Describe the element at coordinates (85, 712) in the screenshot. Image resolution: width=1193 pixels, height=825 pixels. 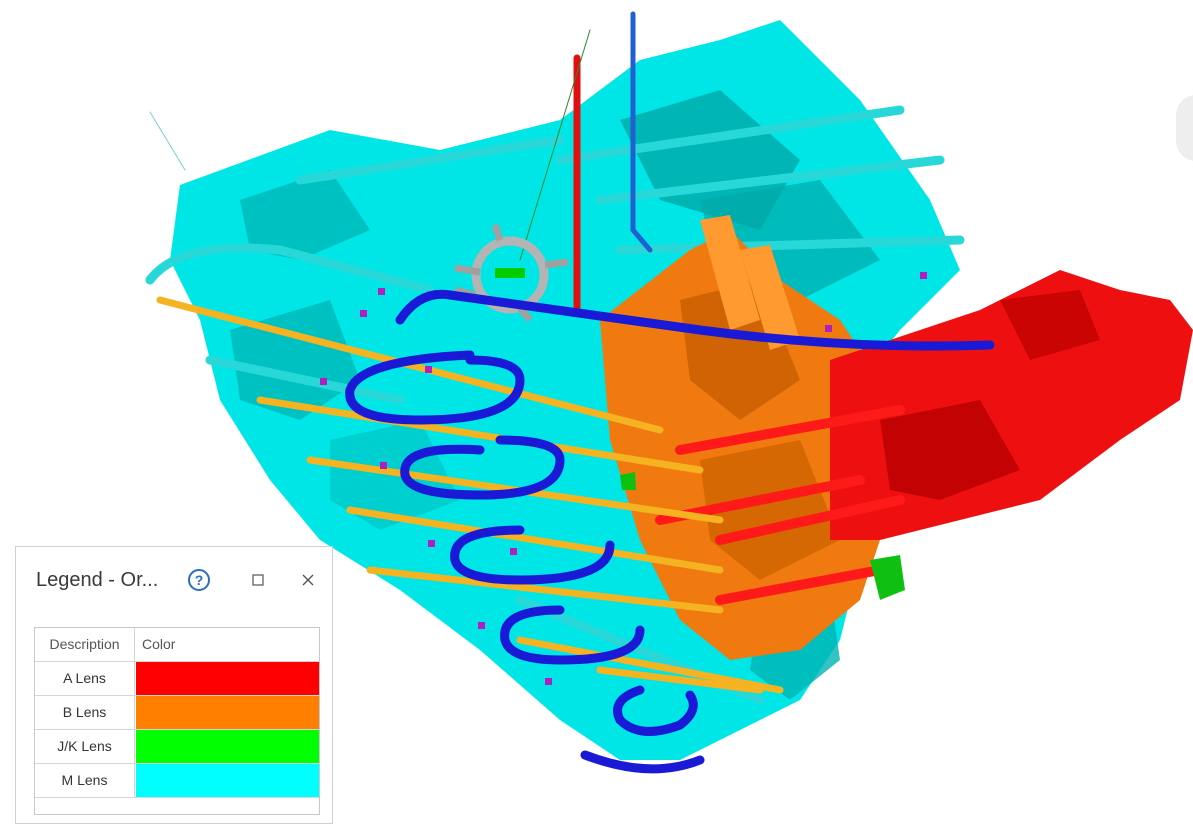
I see `legend-row-label: B Lens` at that location.